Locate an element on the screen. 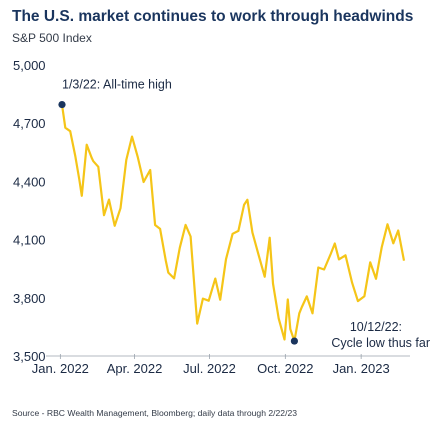  y-tick-label: 4,100 is located at coordinates (29, 240).